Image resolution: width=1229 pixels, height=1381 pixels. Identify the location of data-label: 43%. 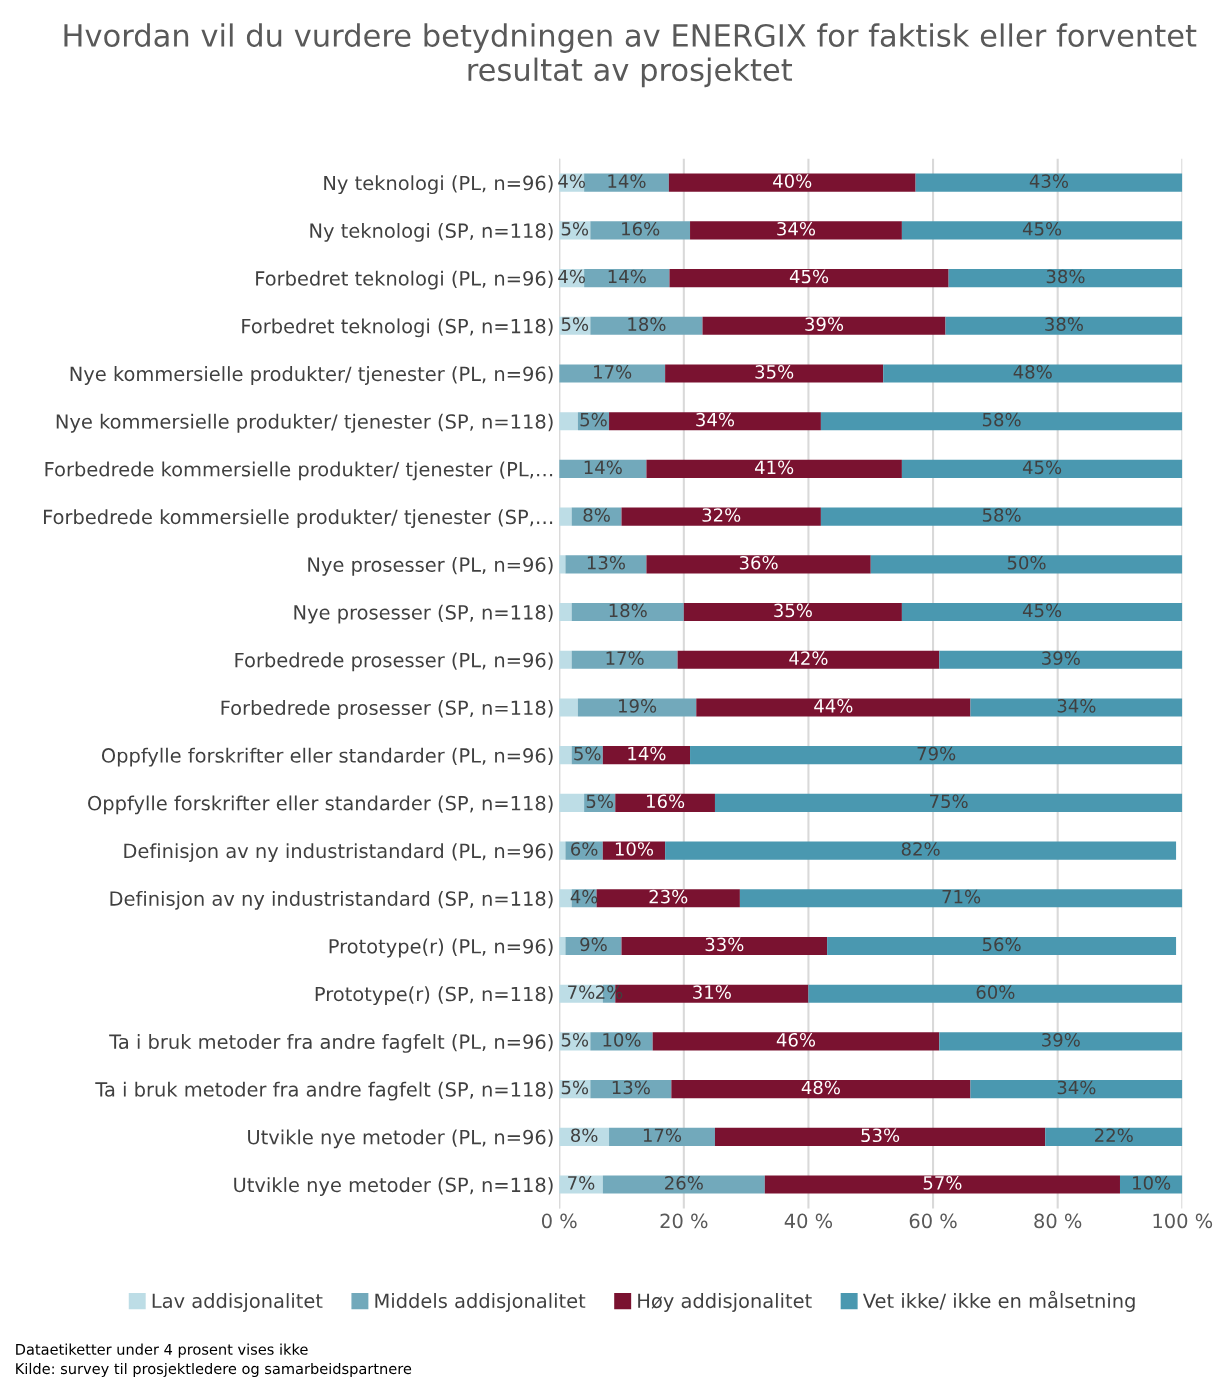
(1049, 181).